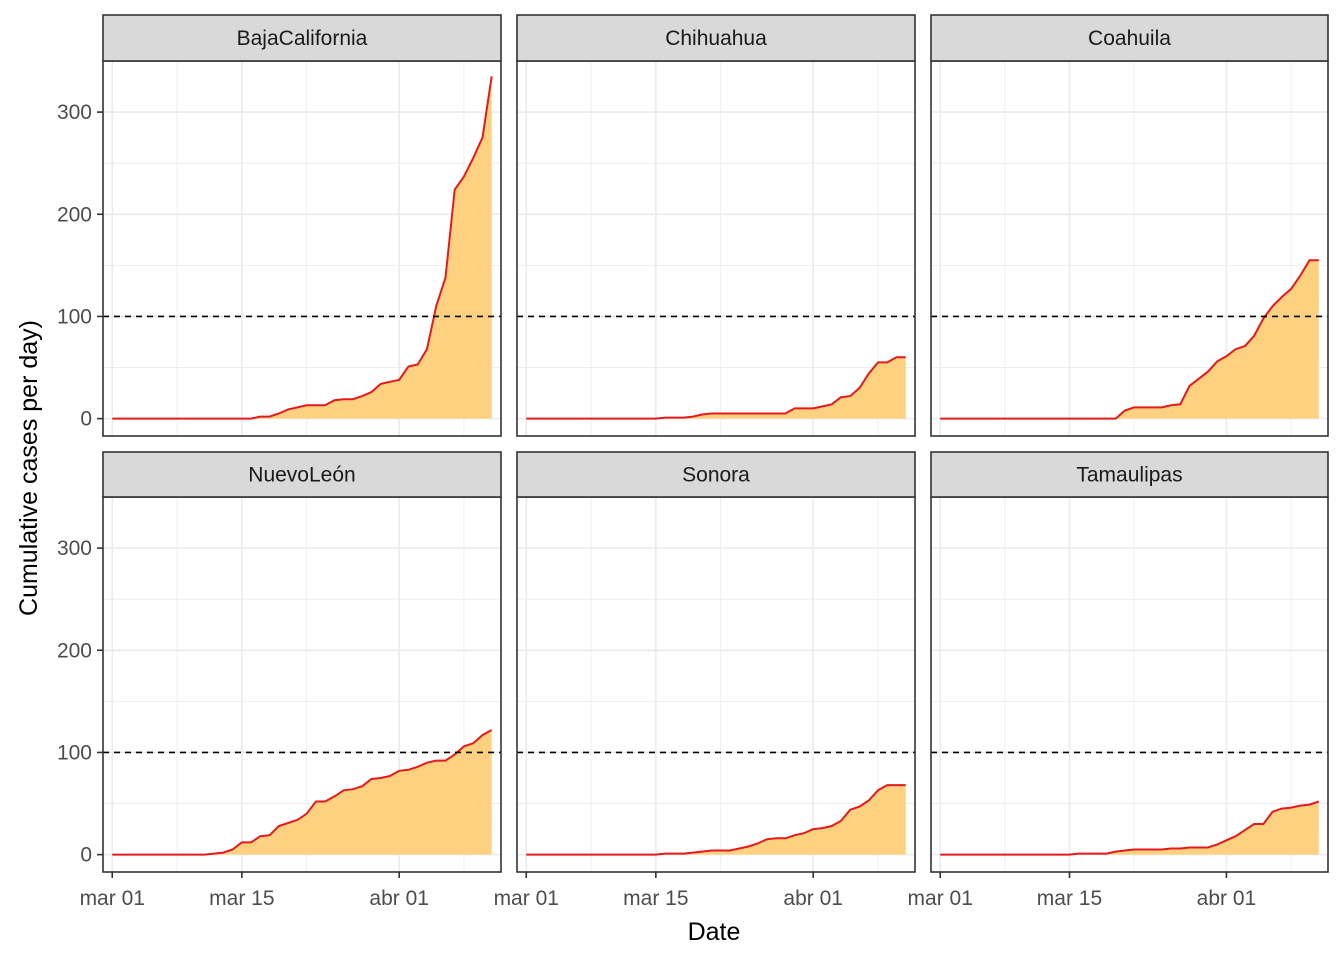  I want to click on area-bajacalifornia, so click(302, 247).